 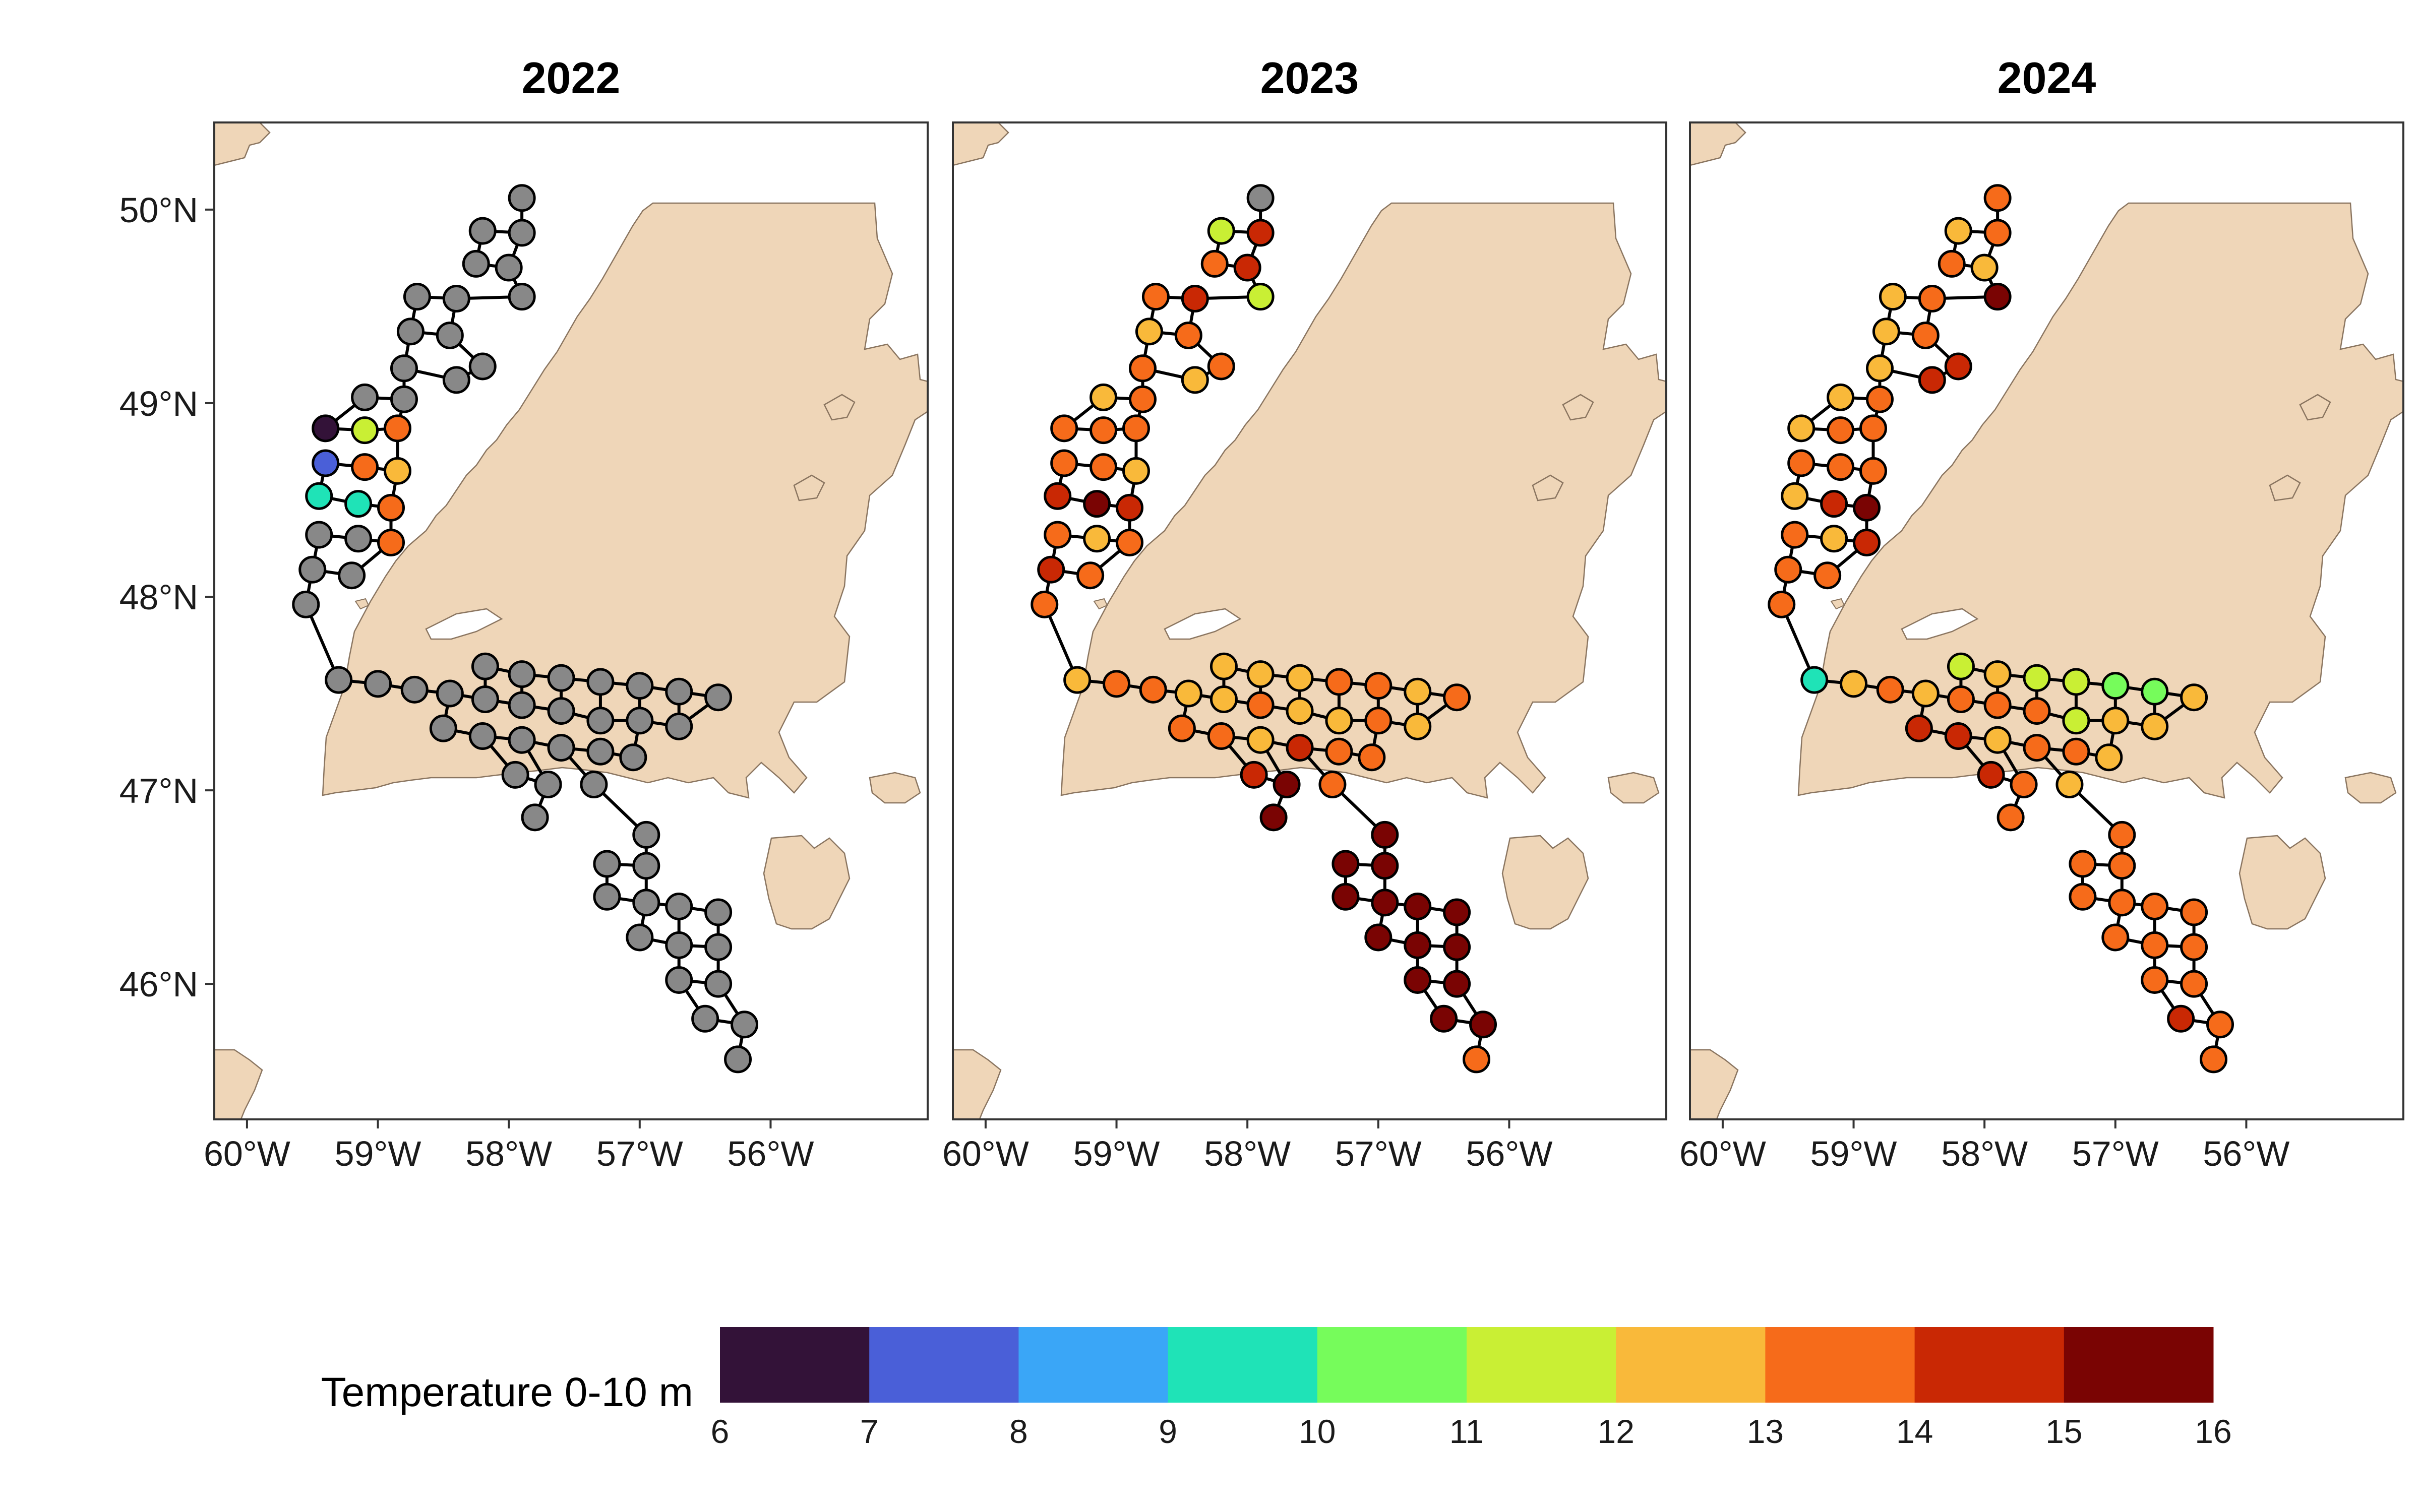 What do you see at coordinates (1615, 1431) in the screenshot?
I see `colorbar-tick-label: 12` at bounding box center [1615, 1431].